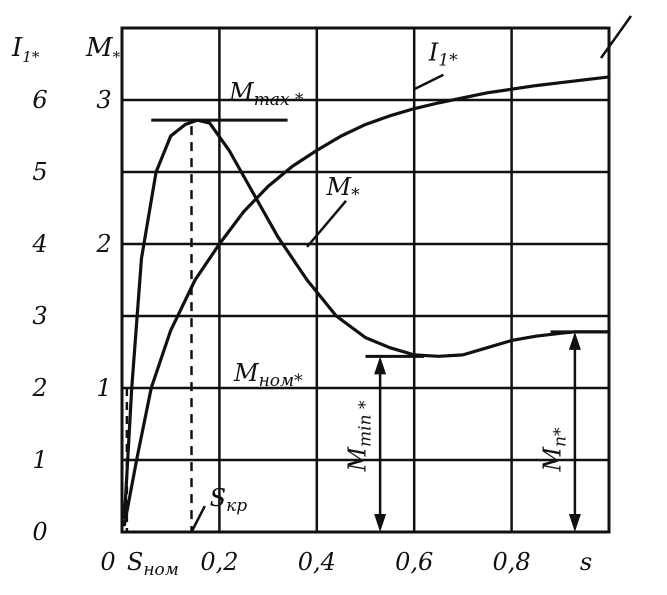 Image resolution: width=667 pixels, height=595 pixels. I want to click on s-kp-label: Sкр, so click(229, 500).